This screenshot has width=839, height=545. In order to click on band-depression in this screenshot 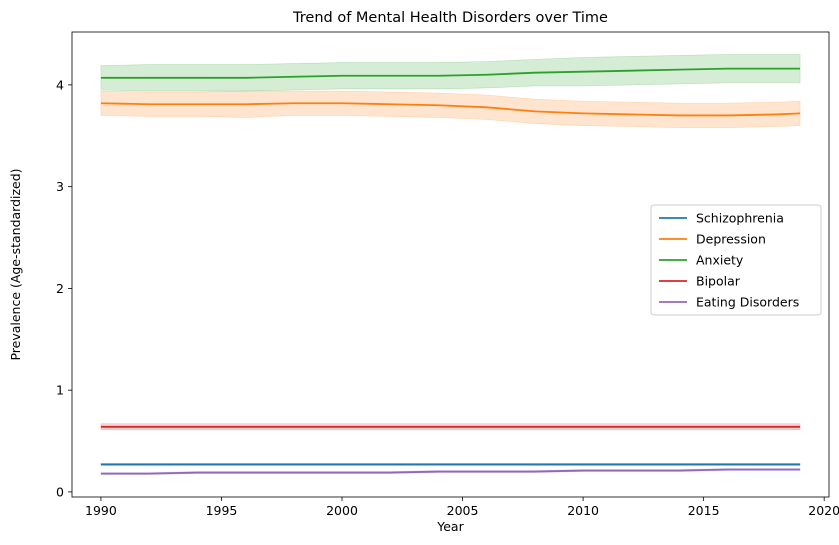, I will do `click(450, 109)`.